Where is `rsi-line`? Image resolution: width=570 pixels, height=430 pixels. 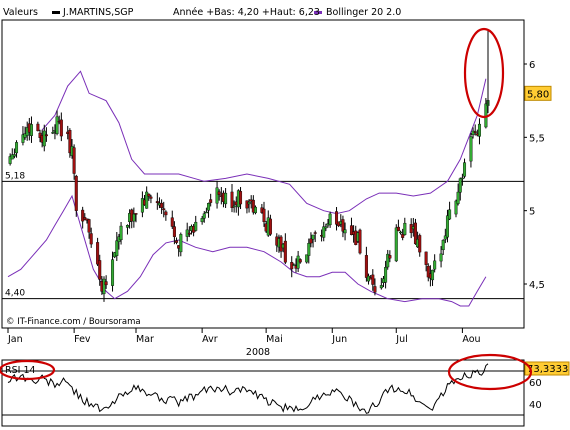 rsi-line is located at coordinates (248, 388).